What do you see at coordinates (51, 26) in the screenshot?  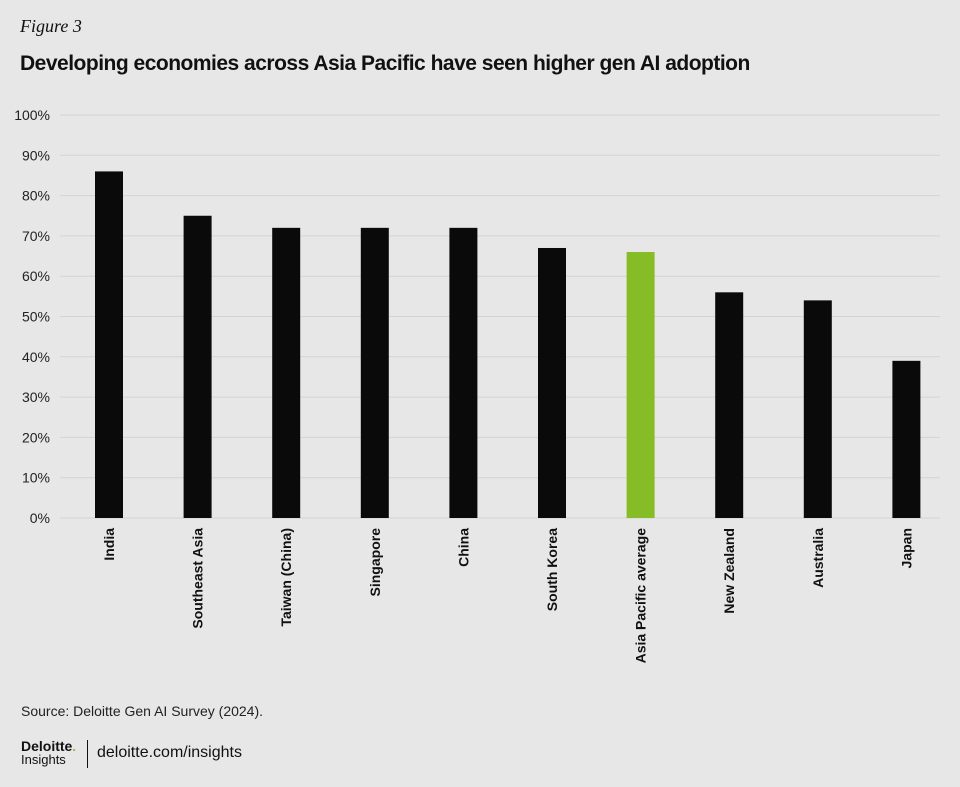 I see `figure-label: Figure 3` at bounding box center [51, 26].